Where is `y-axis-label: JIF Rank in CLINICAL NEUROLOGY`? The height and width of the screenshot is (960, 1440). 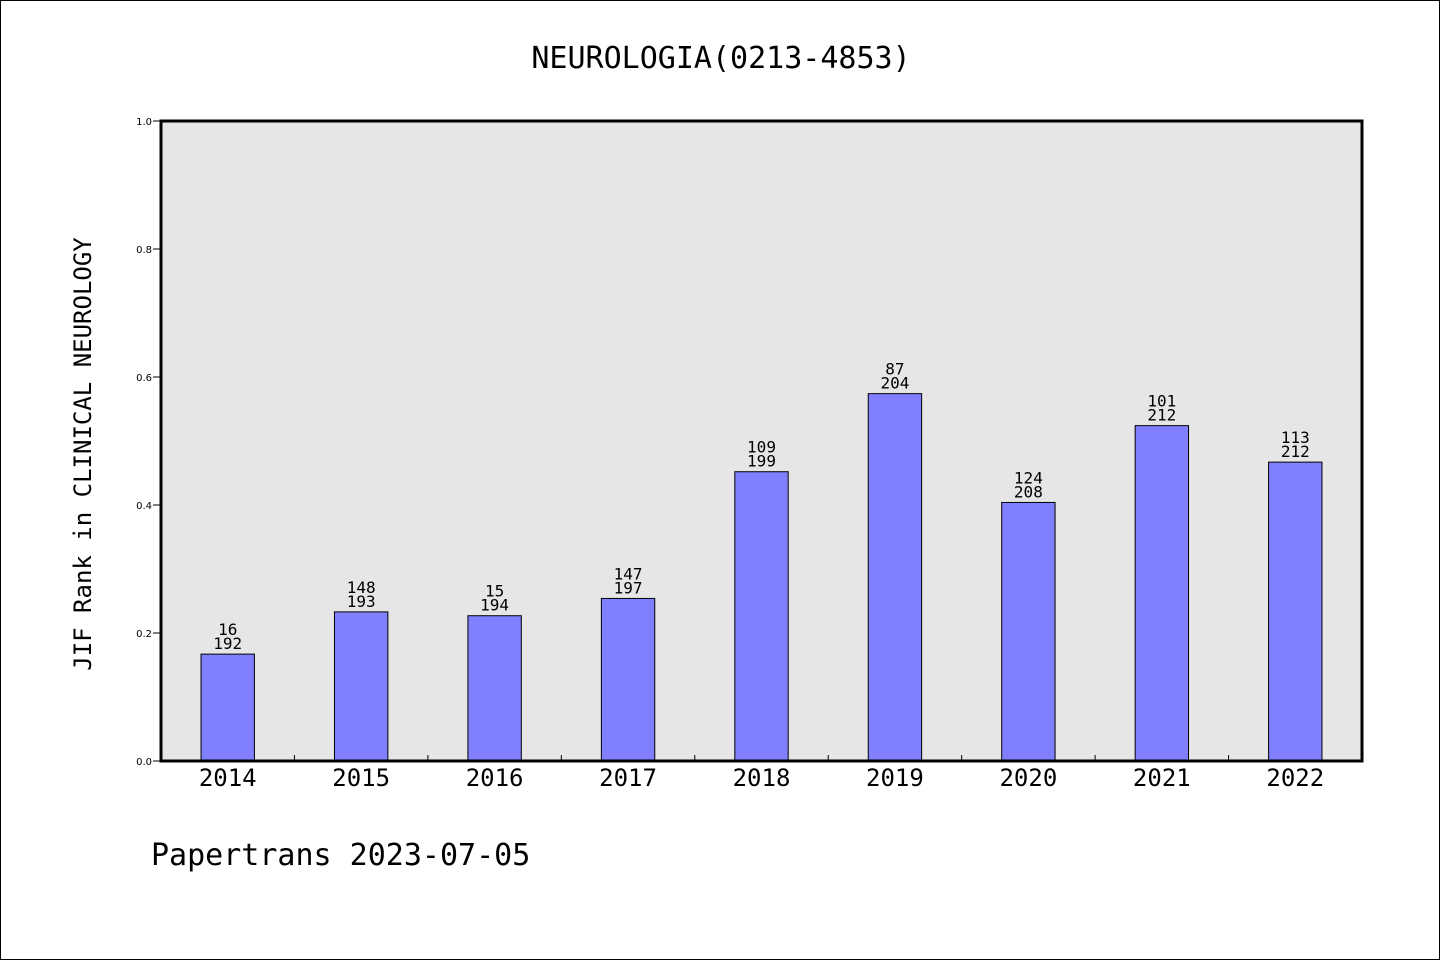
y-axis-label: JIF Rank in CLINICAL NEUROLOGY is located at coordinates (83, 454).